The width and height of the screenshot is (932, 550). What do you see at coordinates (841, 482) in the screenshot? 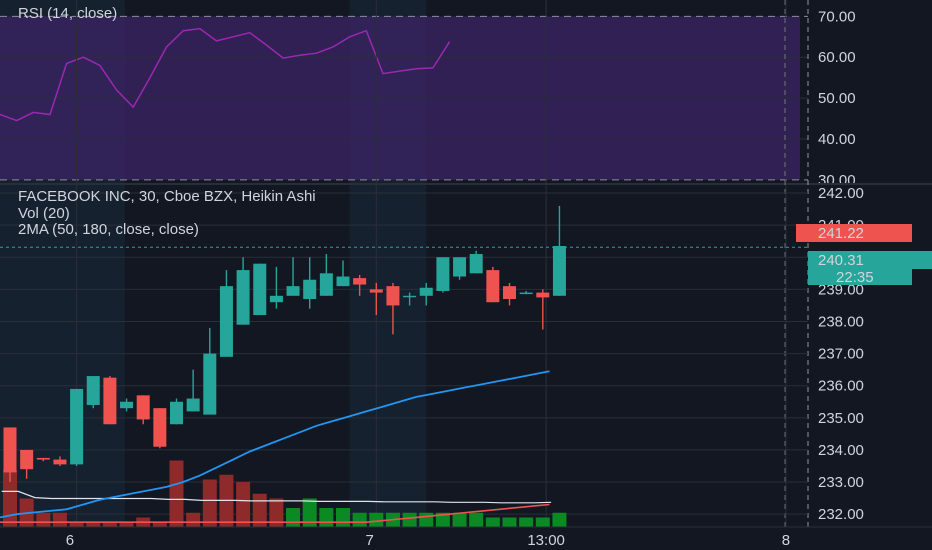
I see `price-tick-label: 233.00` at bounding box center [841, 482].